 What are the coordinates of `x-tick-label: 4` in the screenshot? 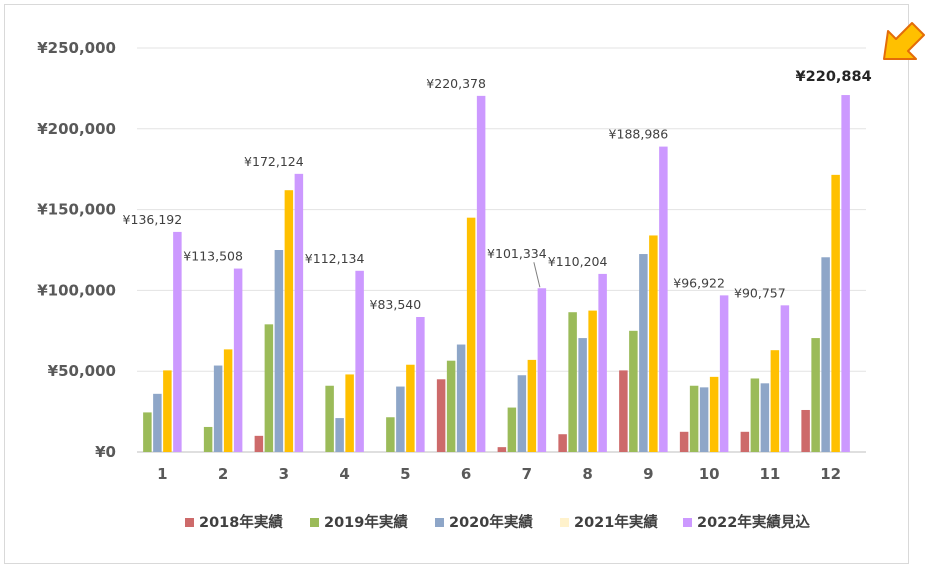 It's located at (344, 474).